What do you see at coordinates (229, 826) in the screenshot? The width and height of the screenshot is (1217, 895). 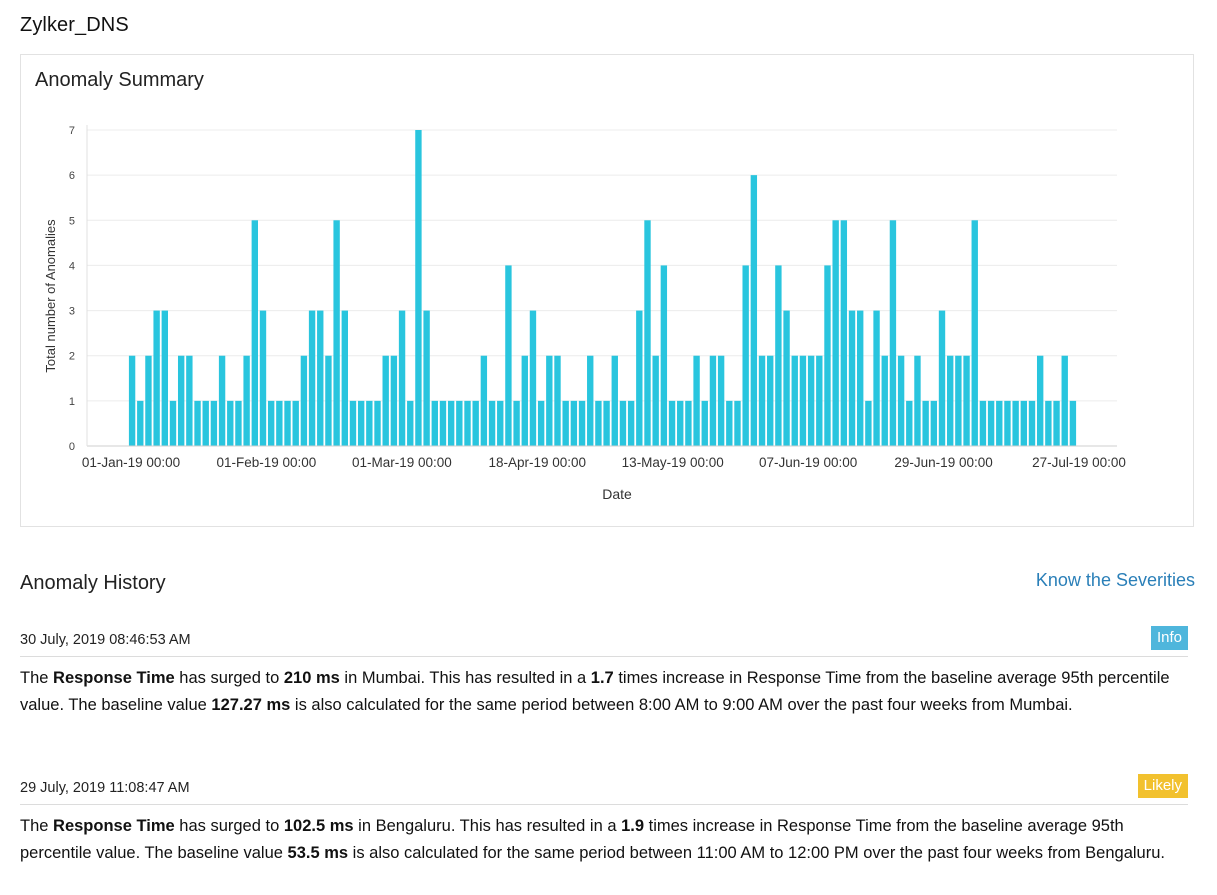 I see `message-text: has surged to` at bounding box center [229, 826].